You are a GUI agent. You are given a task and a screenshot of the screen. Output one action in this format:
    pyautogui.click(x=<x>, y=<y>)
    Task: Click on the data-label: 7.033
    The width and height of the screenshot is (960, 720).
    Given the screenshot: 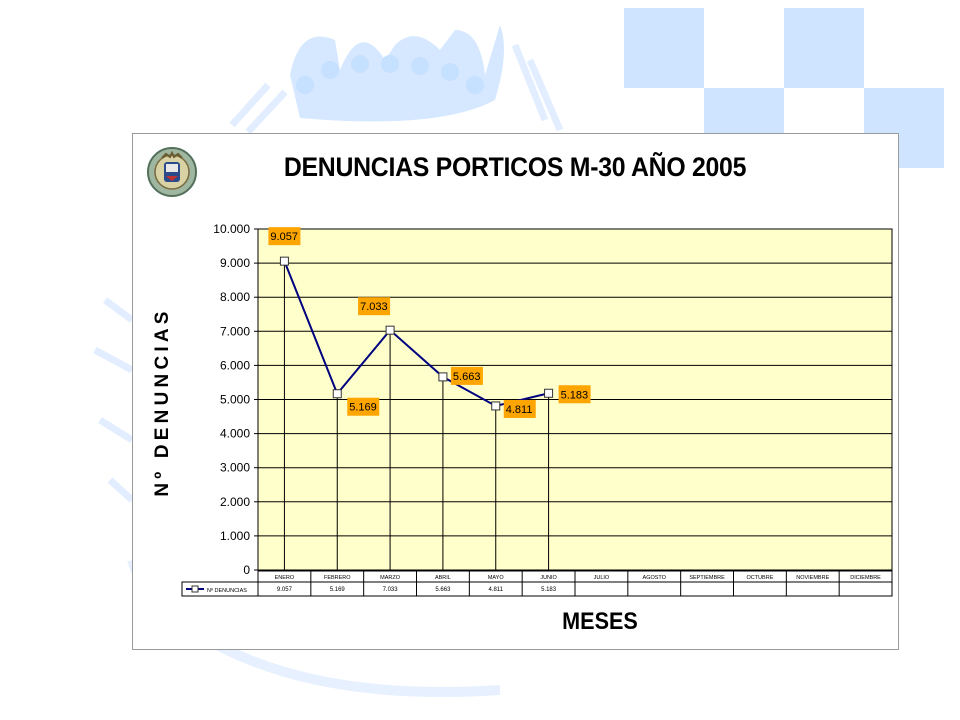 What is the action you would take?
    pyautogui.click(x=374, y=307)
    